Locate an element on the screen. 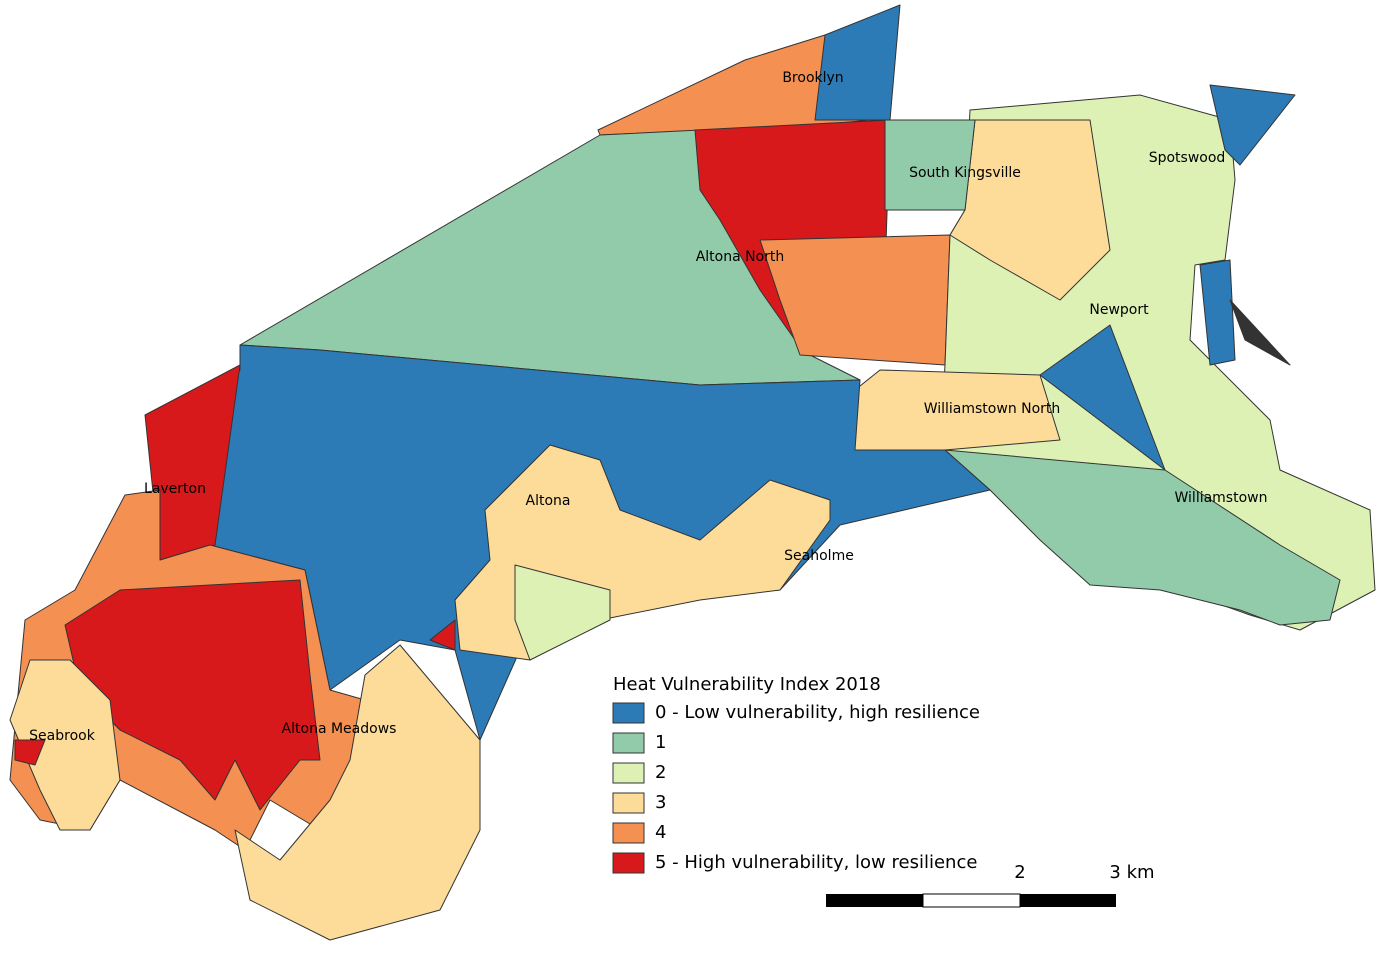  place-label: Laverton is located at coordinates (175, 489).